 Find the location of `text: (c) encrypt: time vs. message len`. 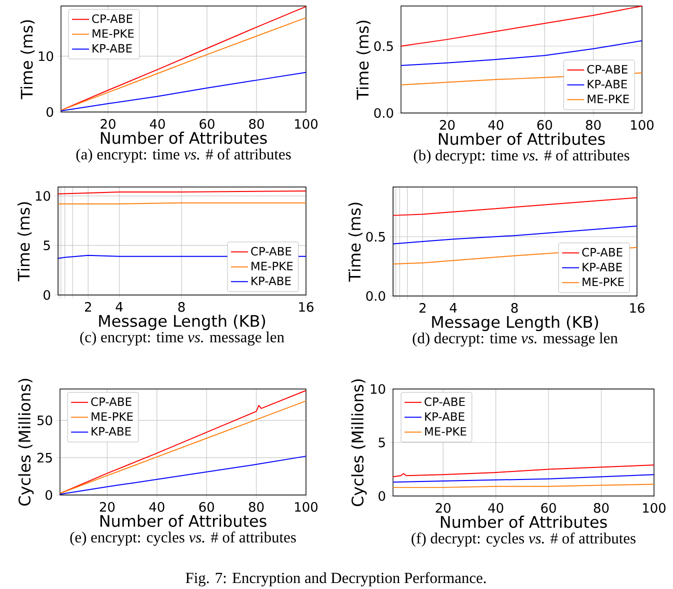

text: (c) encrypt: time vs. message len is located at coordinates (182, 339).